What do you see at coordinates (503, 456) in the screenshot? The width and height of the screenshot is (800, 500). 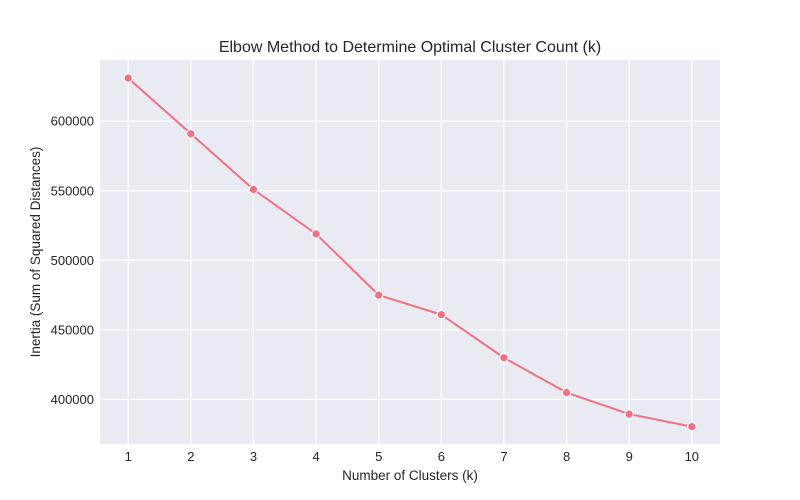 I see `x-tick-label: 7` at bounding box center [503, 456].